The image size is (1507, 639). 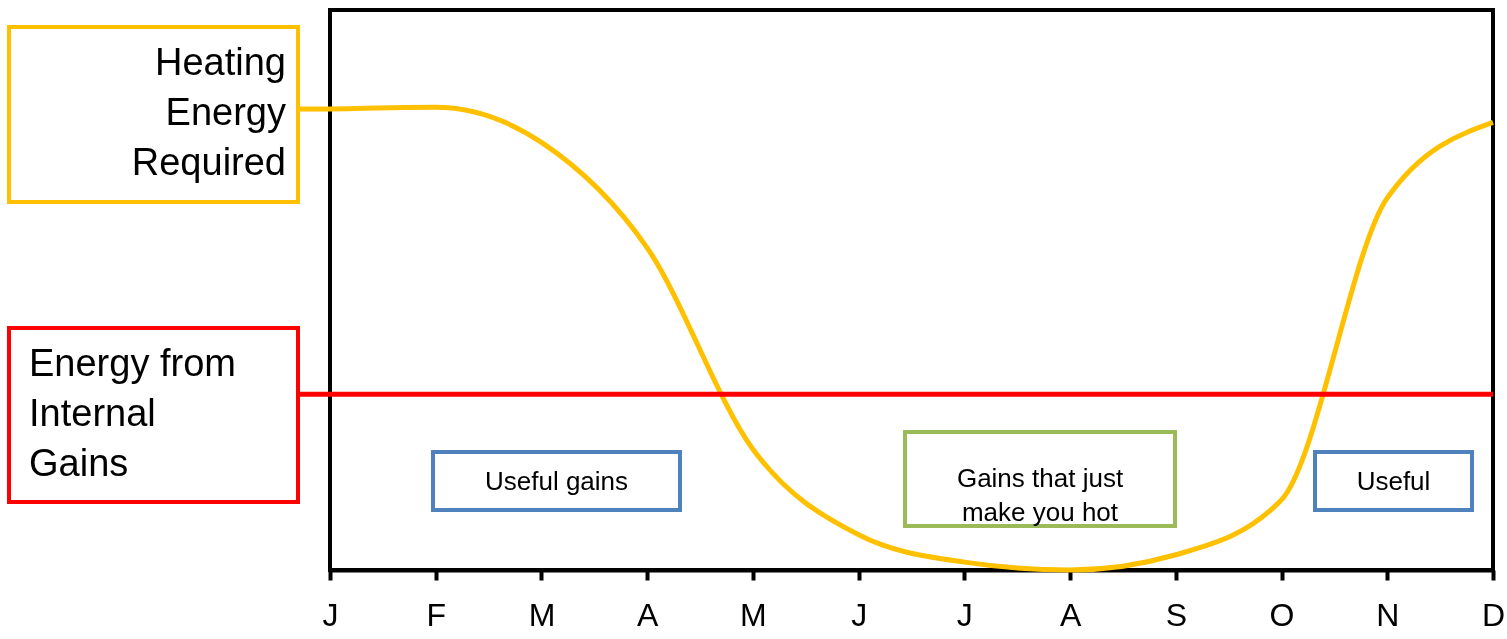 I want to click on x-tick-label: N, so click(x=1388, y=614).